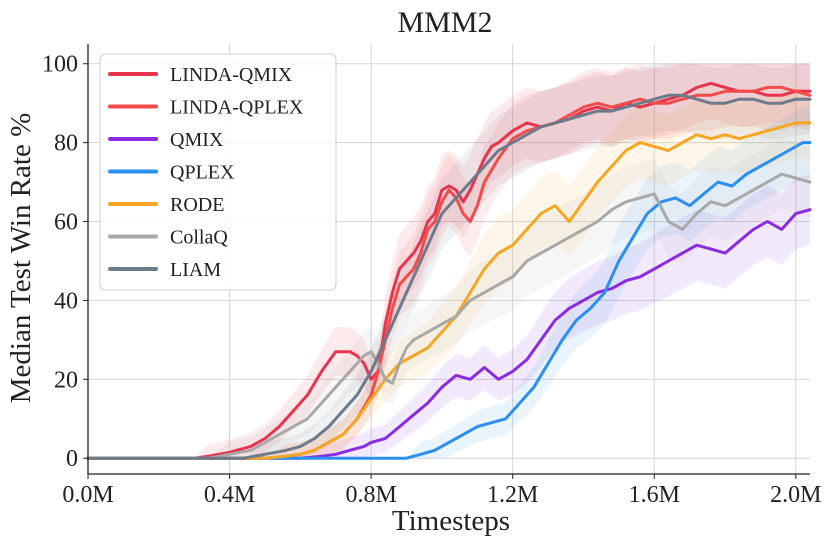 Image resolution: width=830 pixels, height=546 pixels. Describe the element at coordinates (21, 258) in the screenshot. I see `y-axis-label: Median Test Win Rate %` at that location.